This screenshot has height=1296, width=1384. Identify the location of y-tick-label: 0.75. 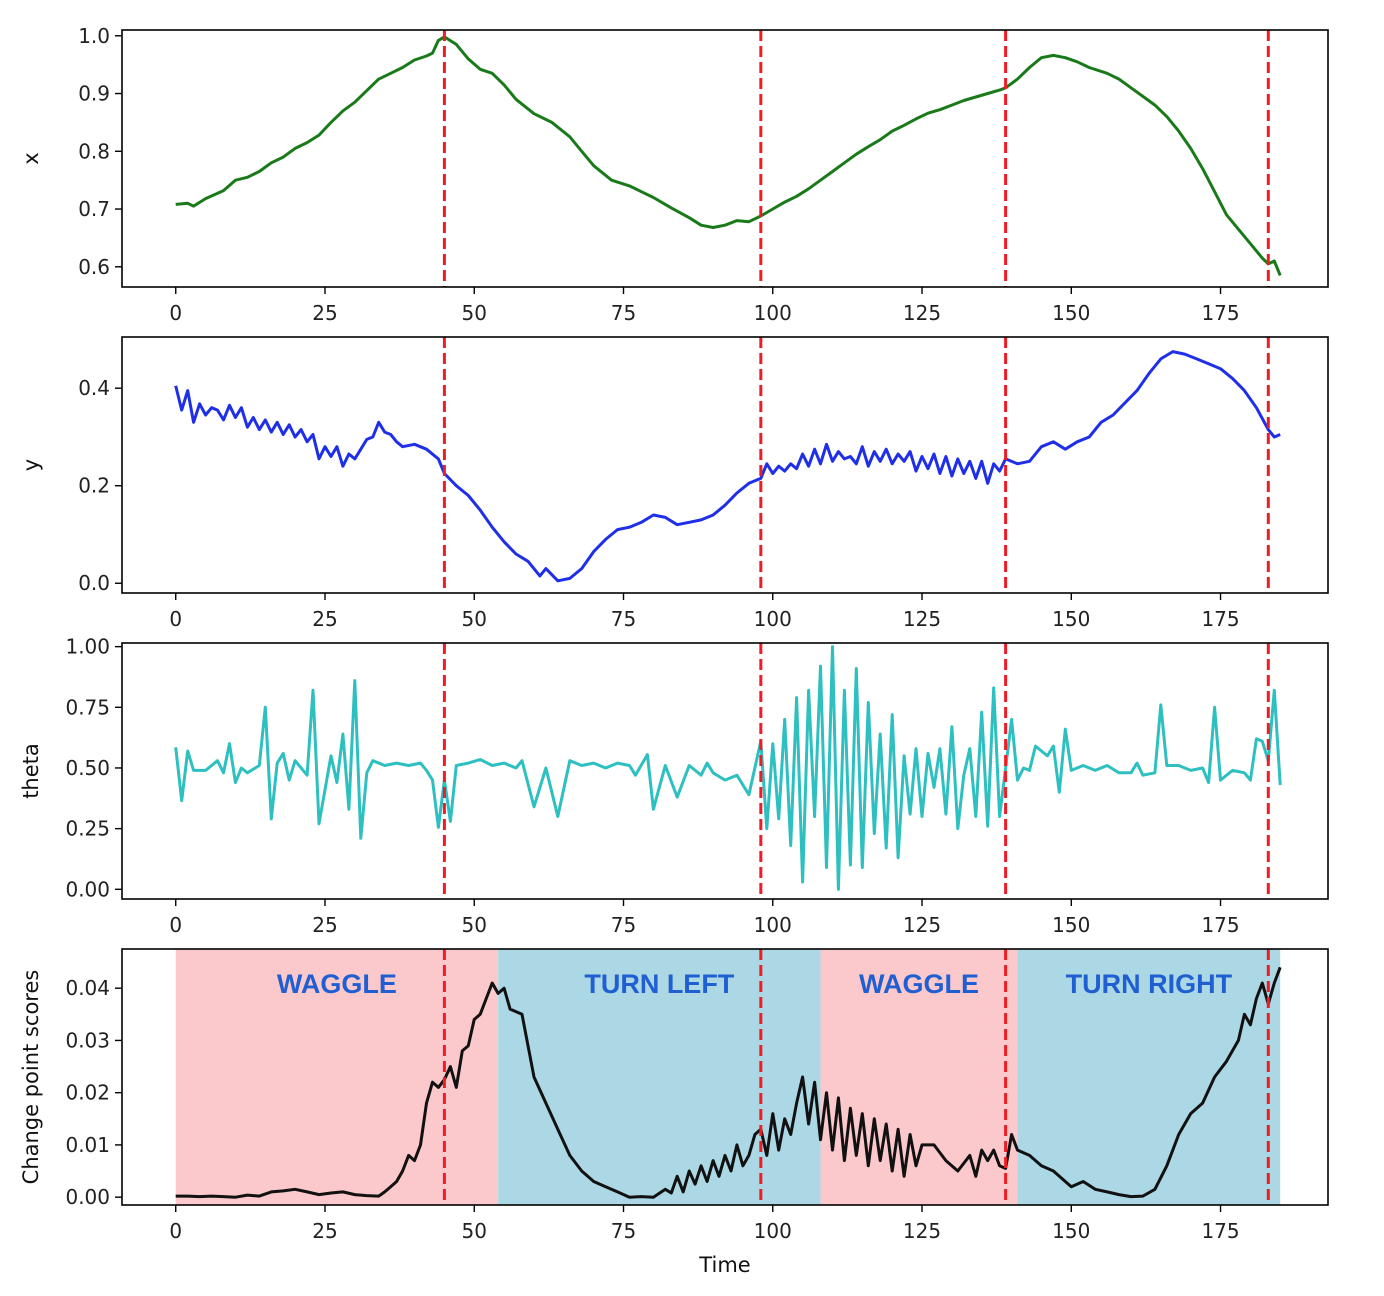
(87, 707).